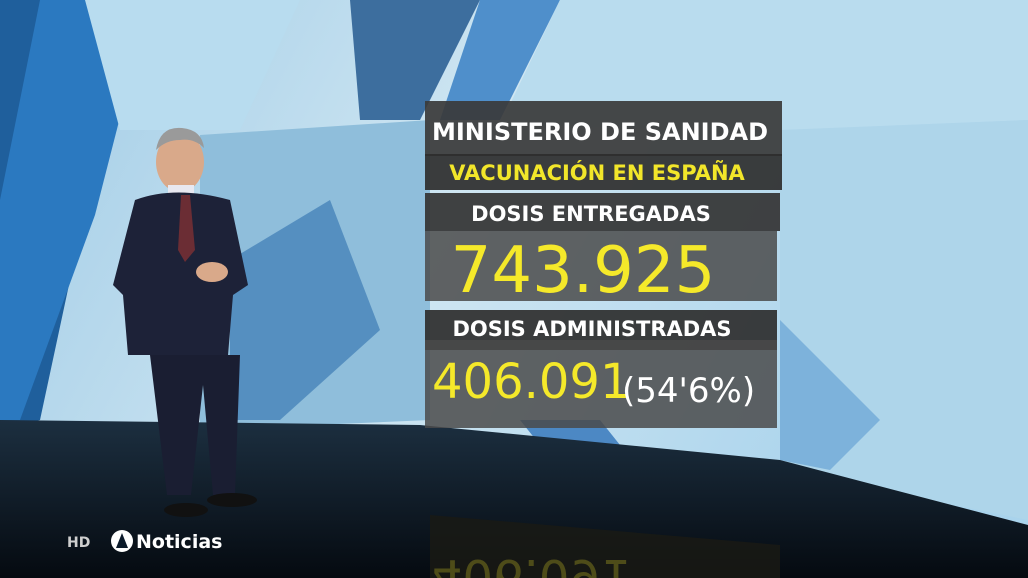  Describe the element at coordinates (583, 271) in the screenshot. I see `delivered-value: 743.925` at that location.